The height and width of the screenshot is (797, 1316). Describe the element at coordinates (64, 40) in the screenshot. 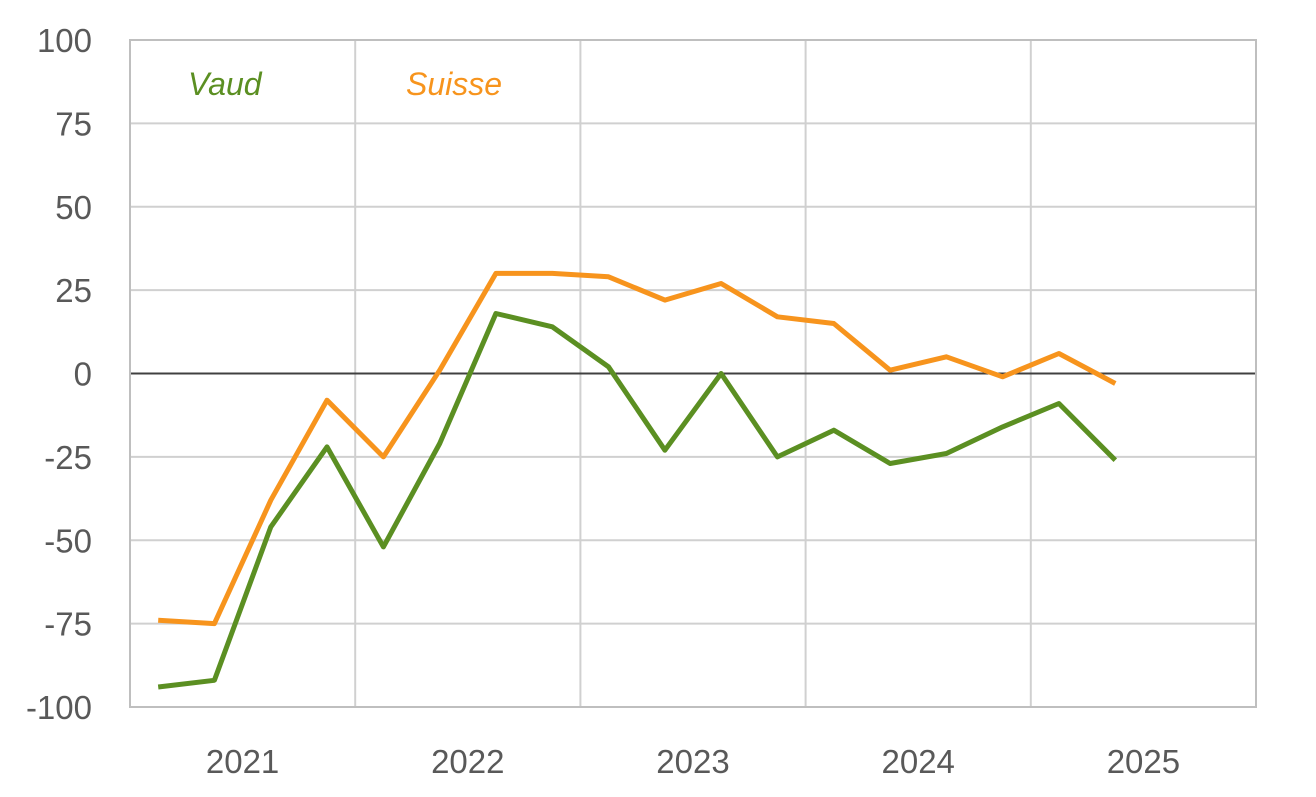

I see `y-tick-label: 100` at that location.